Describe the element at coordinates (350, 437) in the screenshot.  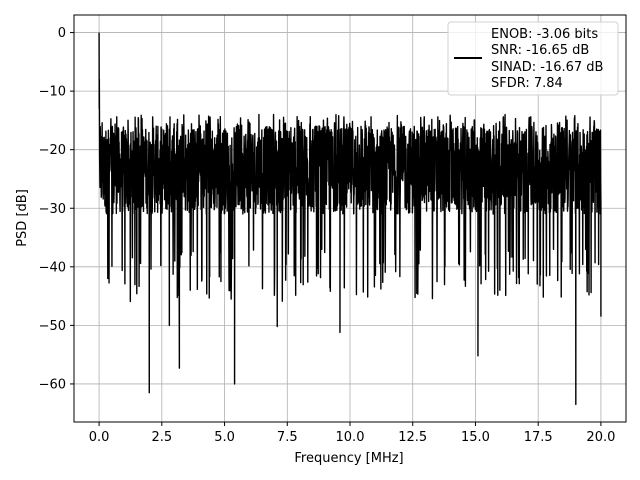
I see `x-tick-label: 10.0` at that location.